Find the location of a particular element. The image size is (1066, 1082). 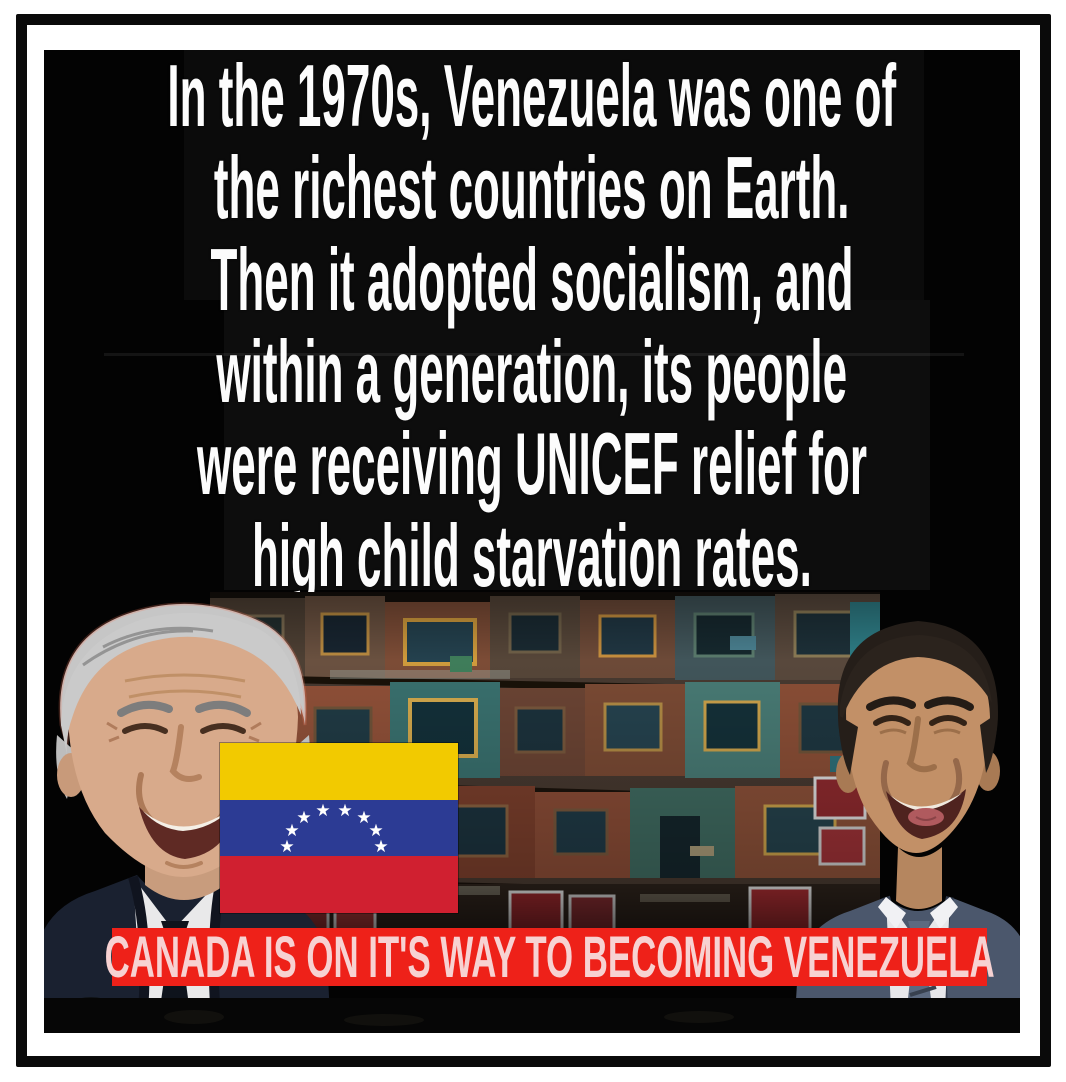

headline-line-1: In the 1970s, Venezuela was one of is located at coordinates (532, 97).